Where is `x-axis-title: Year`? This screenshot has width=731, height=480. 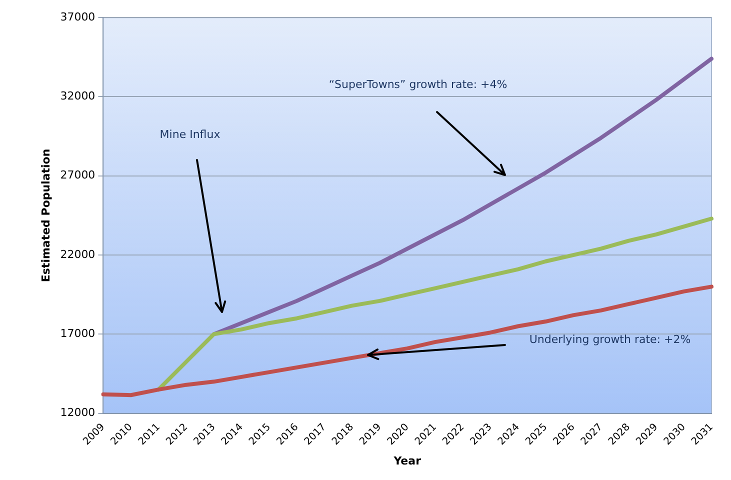 x-axis-title: Year is located at coordinates (407, 461).